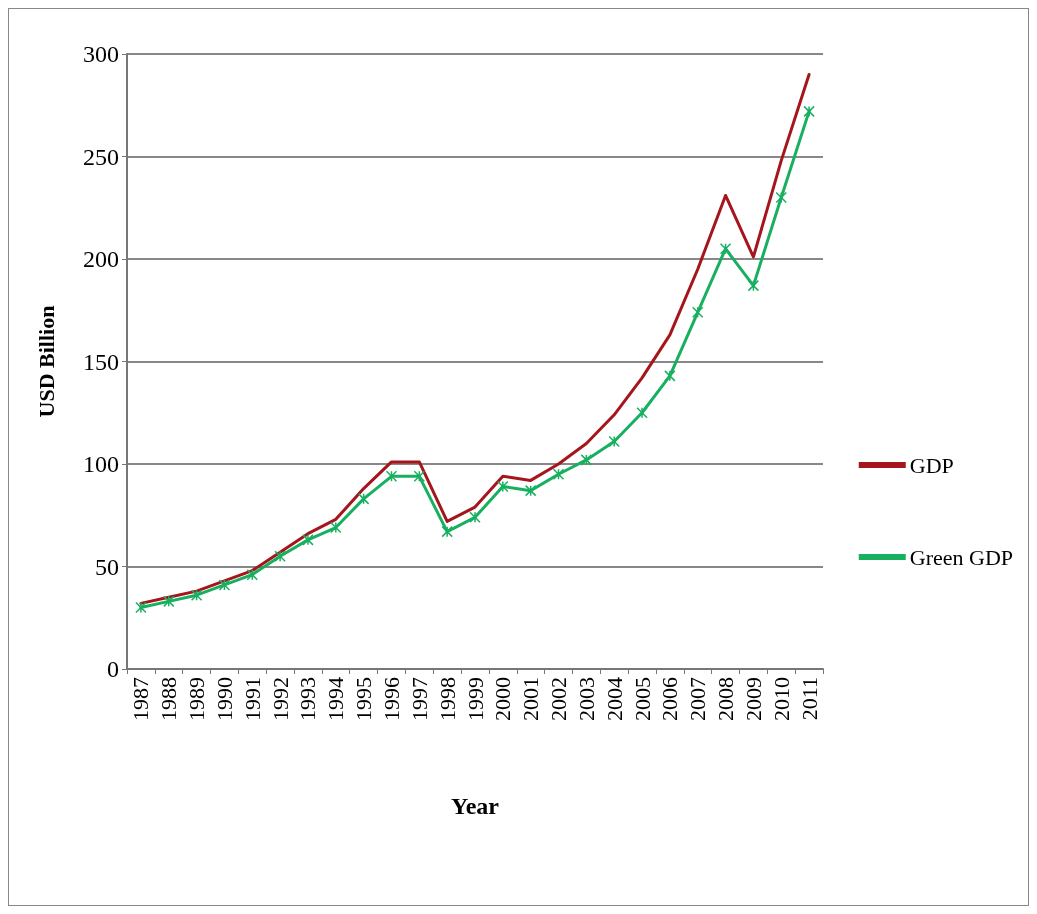 The height and width of the screenshot is (914, 1037). Describe the element at coordinates (503, 699) in the screenshot. I see `x-tick-label: 2000` at that location.